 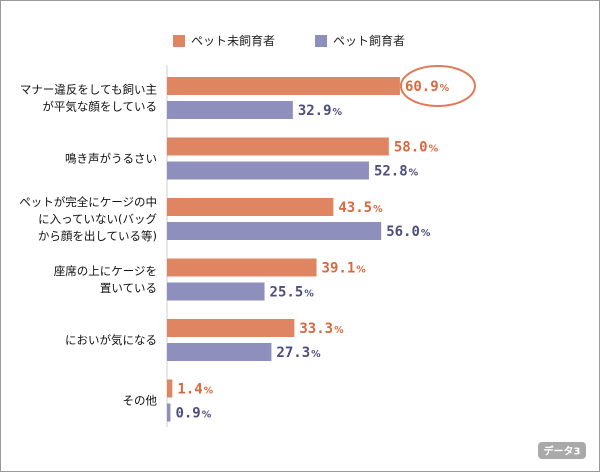 What do you see at coordinates (321, 329) in the screenshot?
I see `data-label: 33.3%` at bounding box center [321, 329].